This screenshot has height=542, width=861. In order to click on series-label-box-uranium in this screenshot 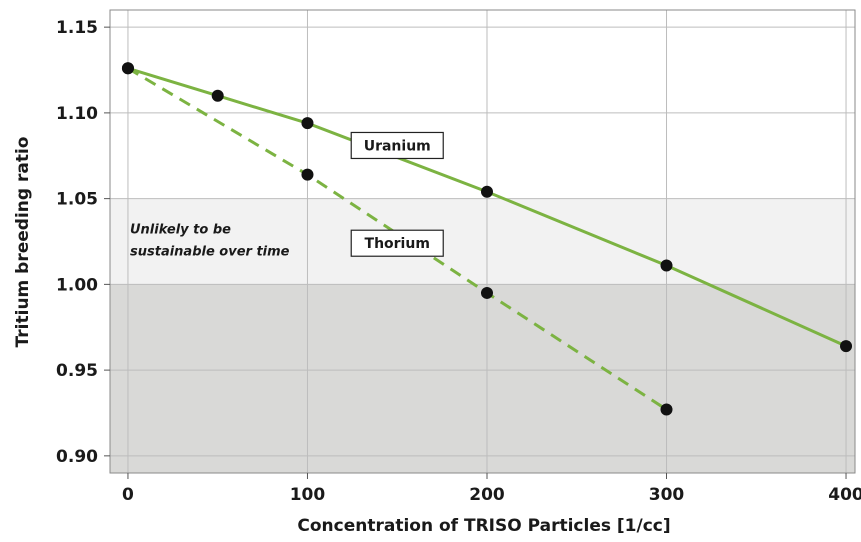, I will do `click(397, 145)`.